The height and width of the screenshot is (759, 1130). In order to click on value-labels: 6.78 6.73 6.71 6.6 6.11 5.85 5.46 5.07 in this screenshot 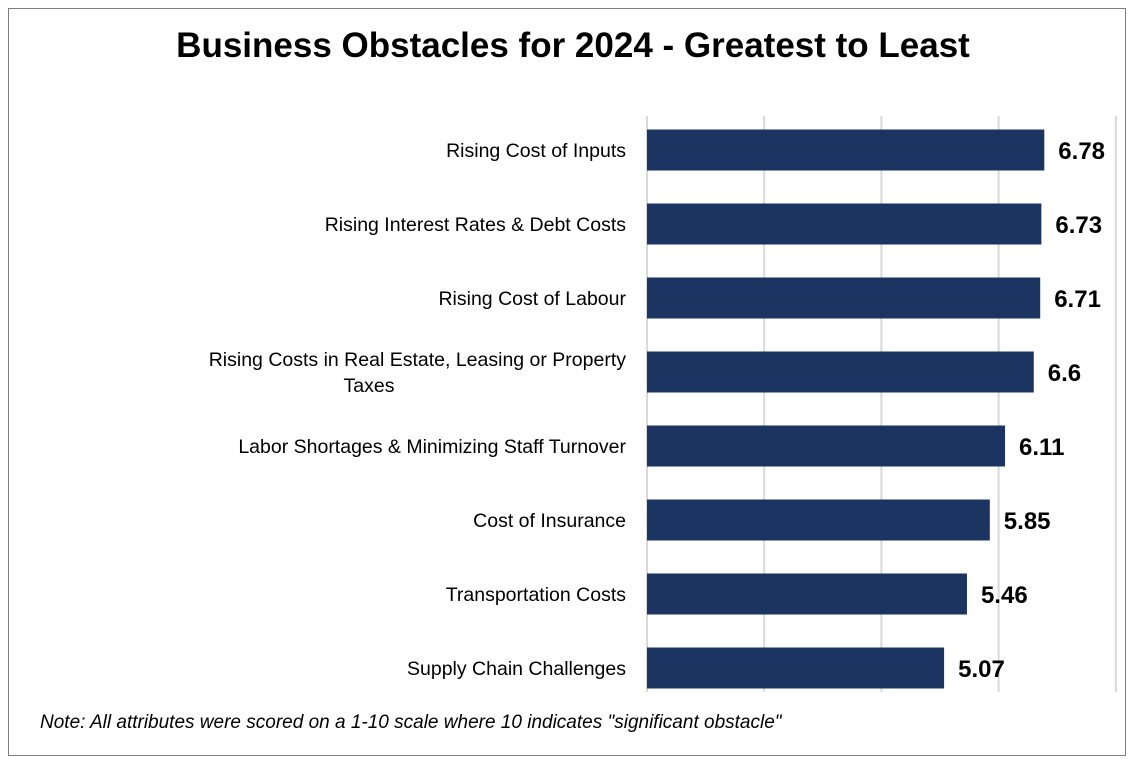, I will do `click(1031, 410)`.